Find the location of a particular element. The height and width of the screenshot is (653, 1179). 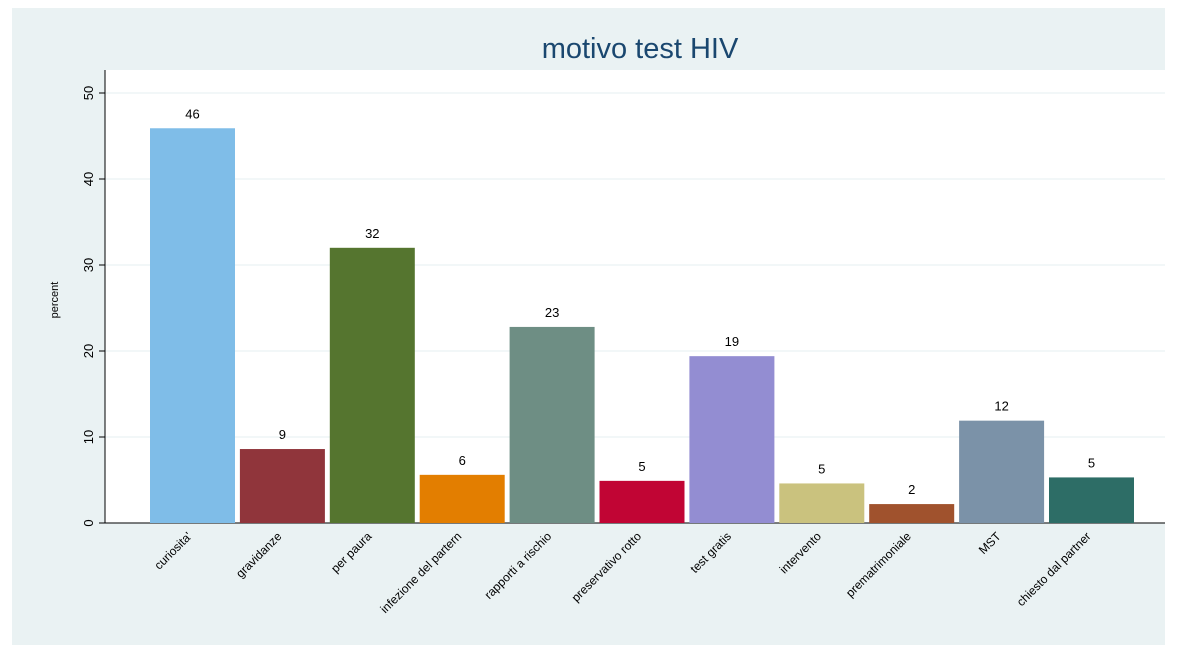

y-tick-label: 50 is located at coordinates (88, 93).